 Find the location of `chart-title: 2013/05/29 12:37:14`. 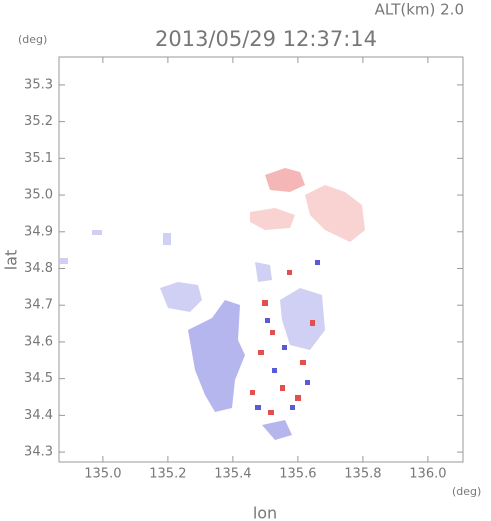

chart-title: 2013/05/29 12:37:14 is located at coordinates (266, 39).